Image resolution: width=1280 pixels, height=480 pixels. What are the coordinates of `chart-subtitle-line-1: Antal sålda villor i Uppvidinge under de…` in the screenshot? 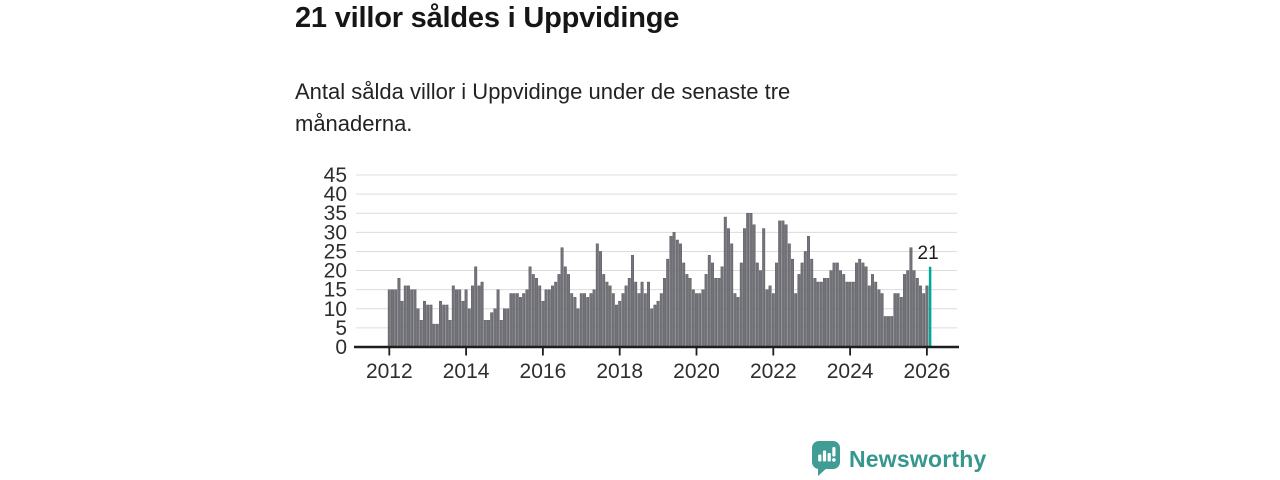 It's located at (543, 91).